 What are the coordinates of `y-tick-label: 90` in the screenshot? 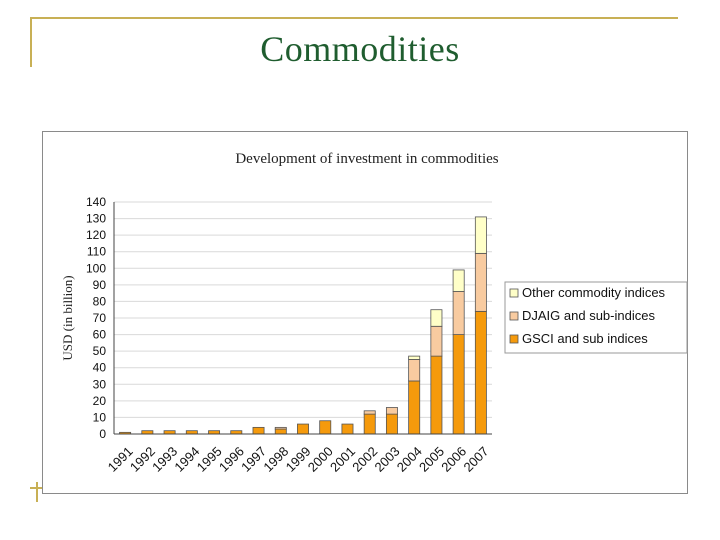 It's located at (100, 285).